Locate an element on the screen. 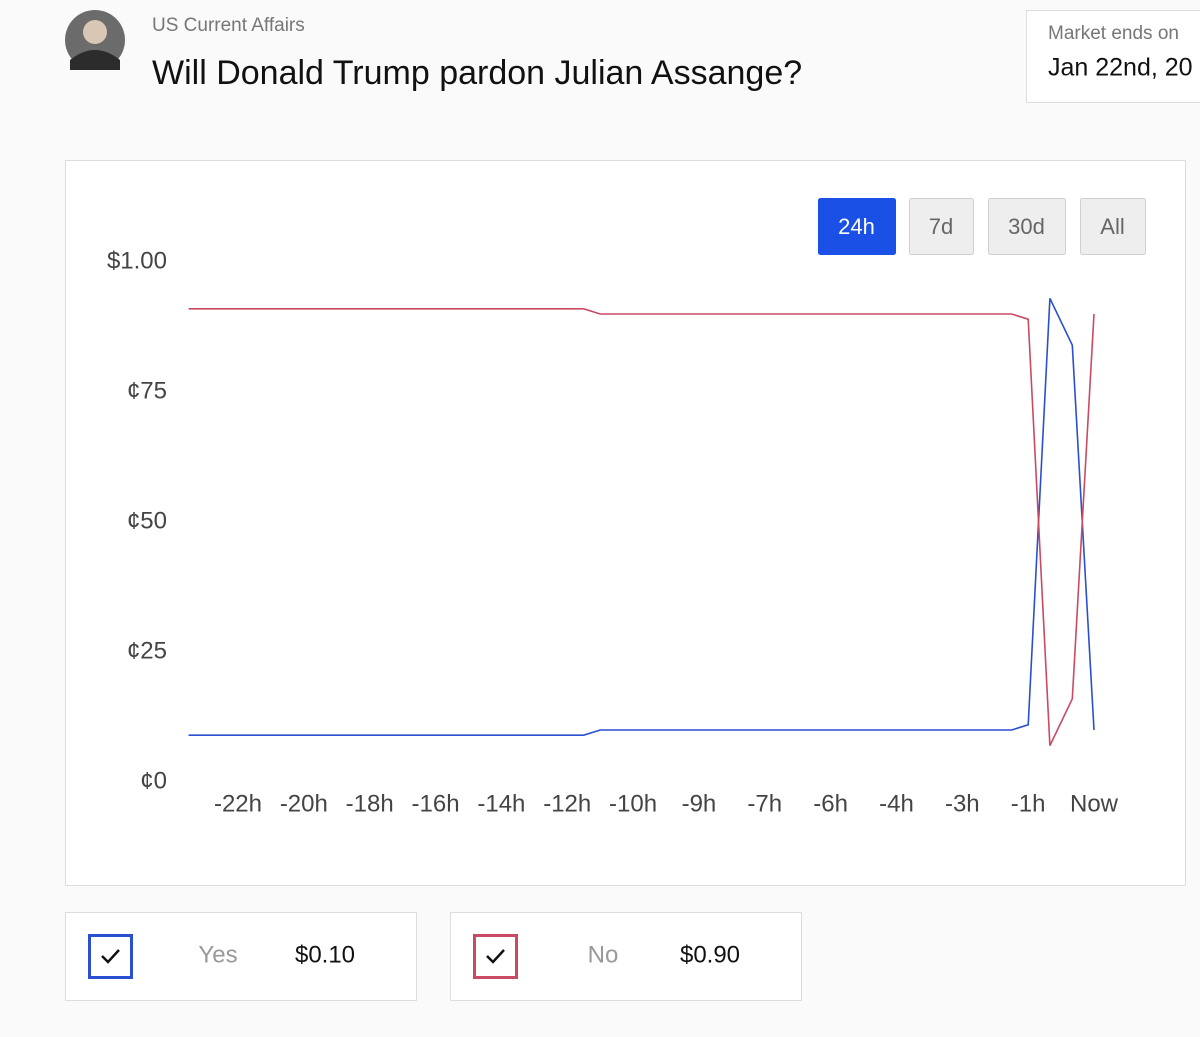  range-button-label: 30d is located at coordinates (1026, 226).